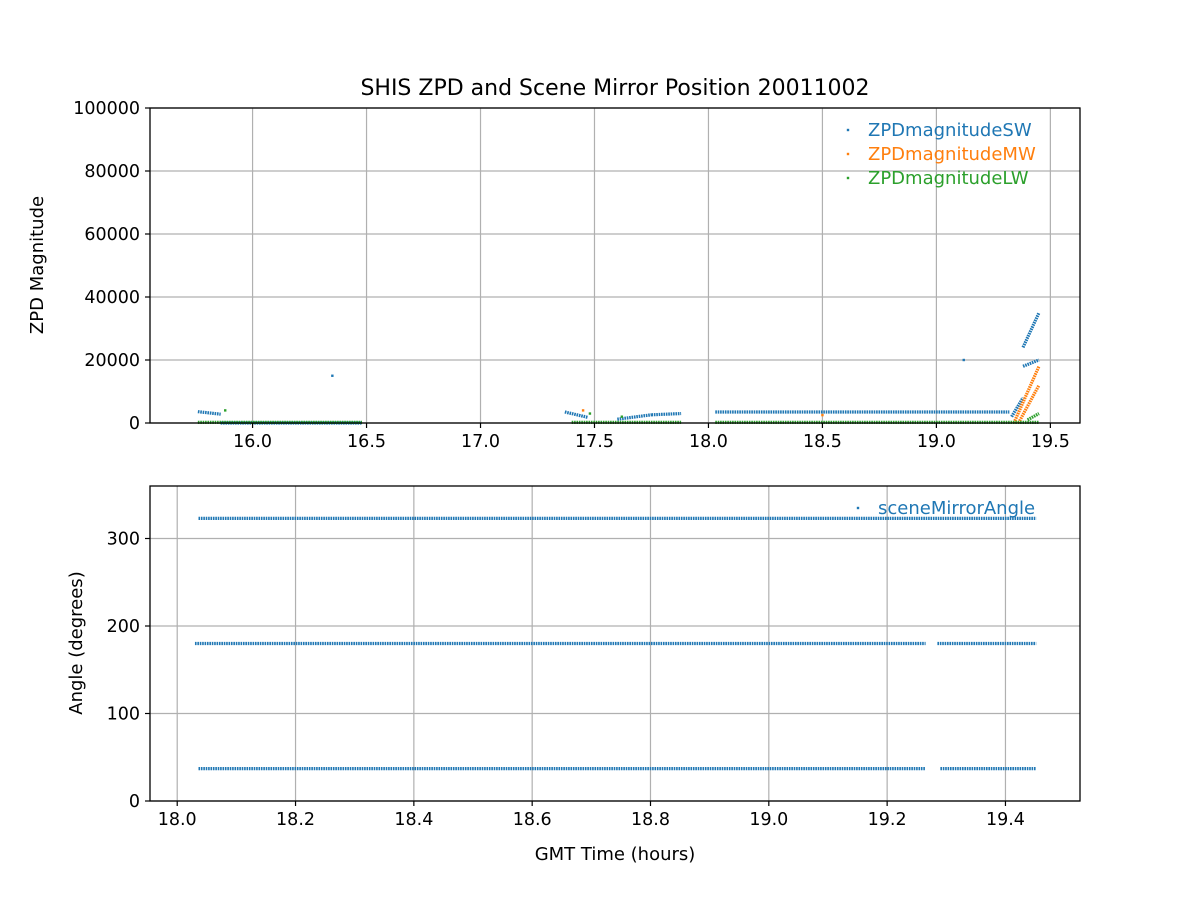  Describe the element at coordinates (112, 172) in the screenshot. I see `zpd-y-tick-label: 80000` at that location.